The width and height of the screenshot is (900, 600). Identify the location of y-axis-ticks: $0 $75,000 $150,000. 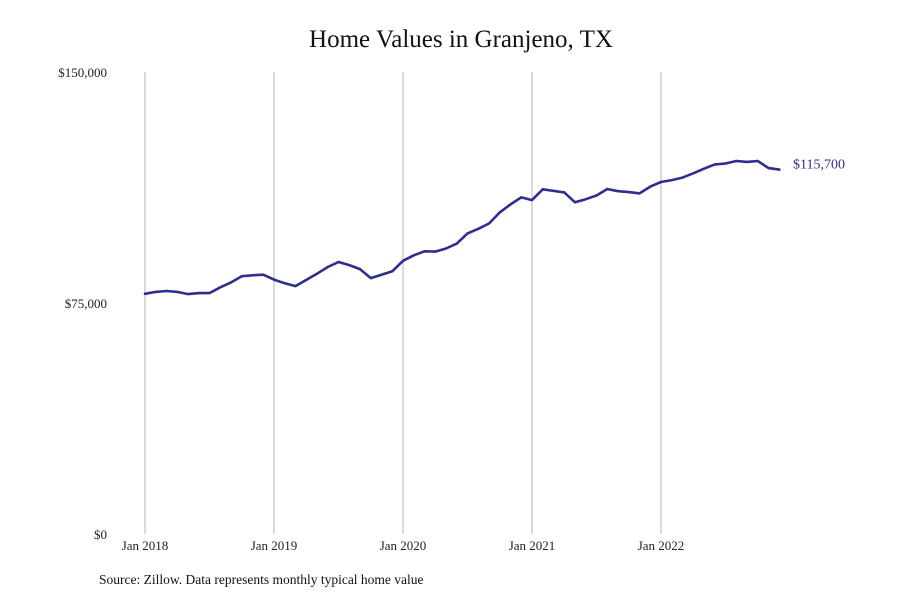
(82, 303).